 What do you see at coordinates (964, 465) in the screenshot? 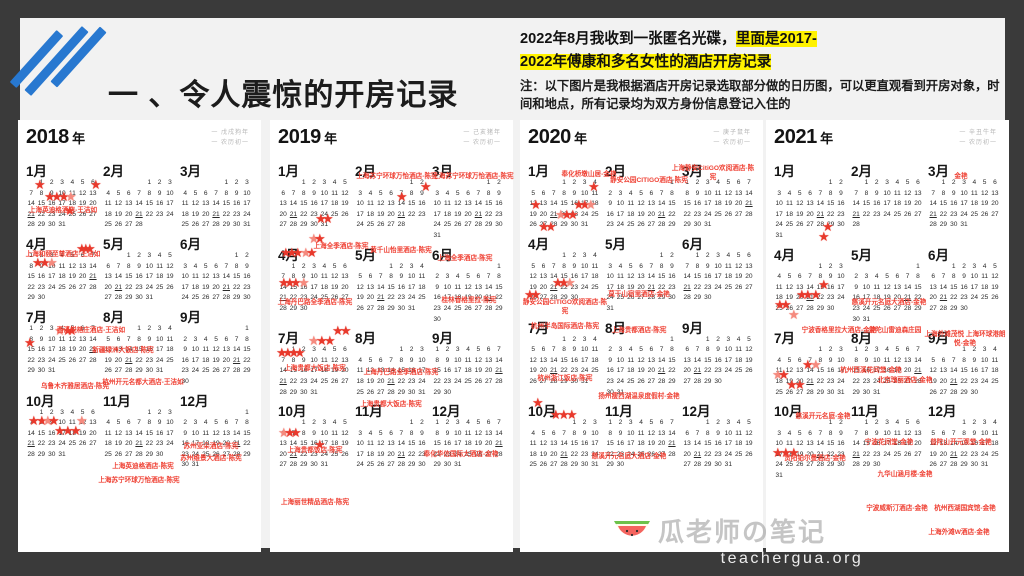
I see `day-cell-marked: 29` at bounding box center [964, 465].